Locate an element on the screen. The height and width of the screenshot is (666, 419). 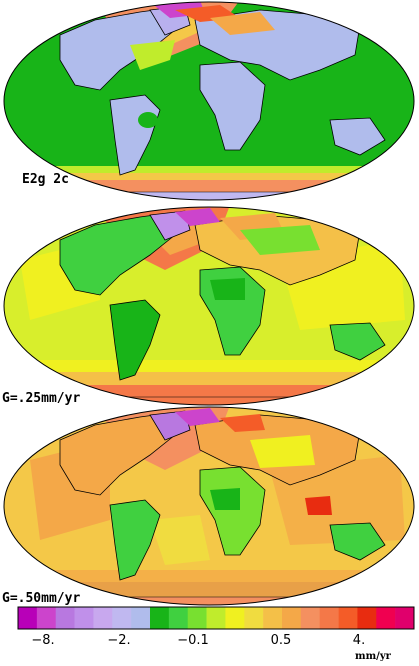
colorbar-tick-3: −0.1 is located at coordinates (193, 640).